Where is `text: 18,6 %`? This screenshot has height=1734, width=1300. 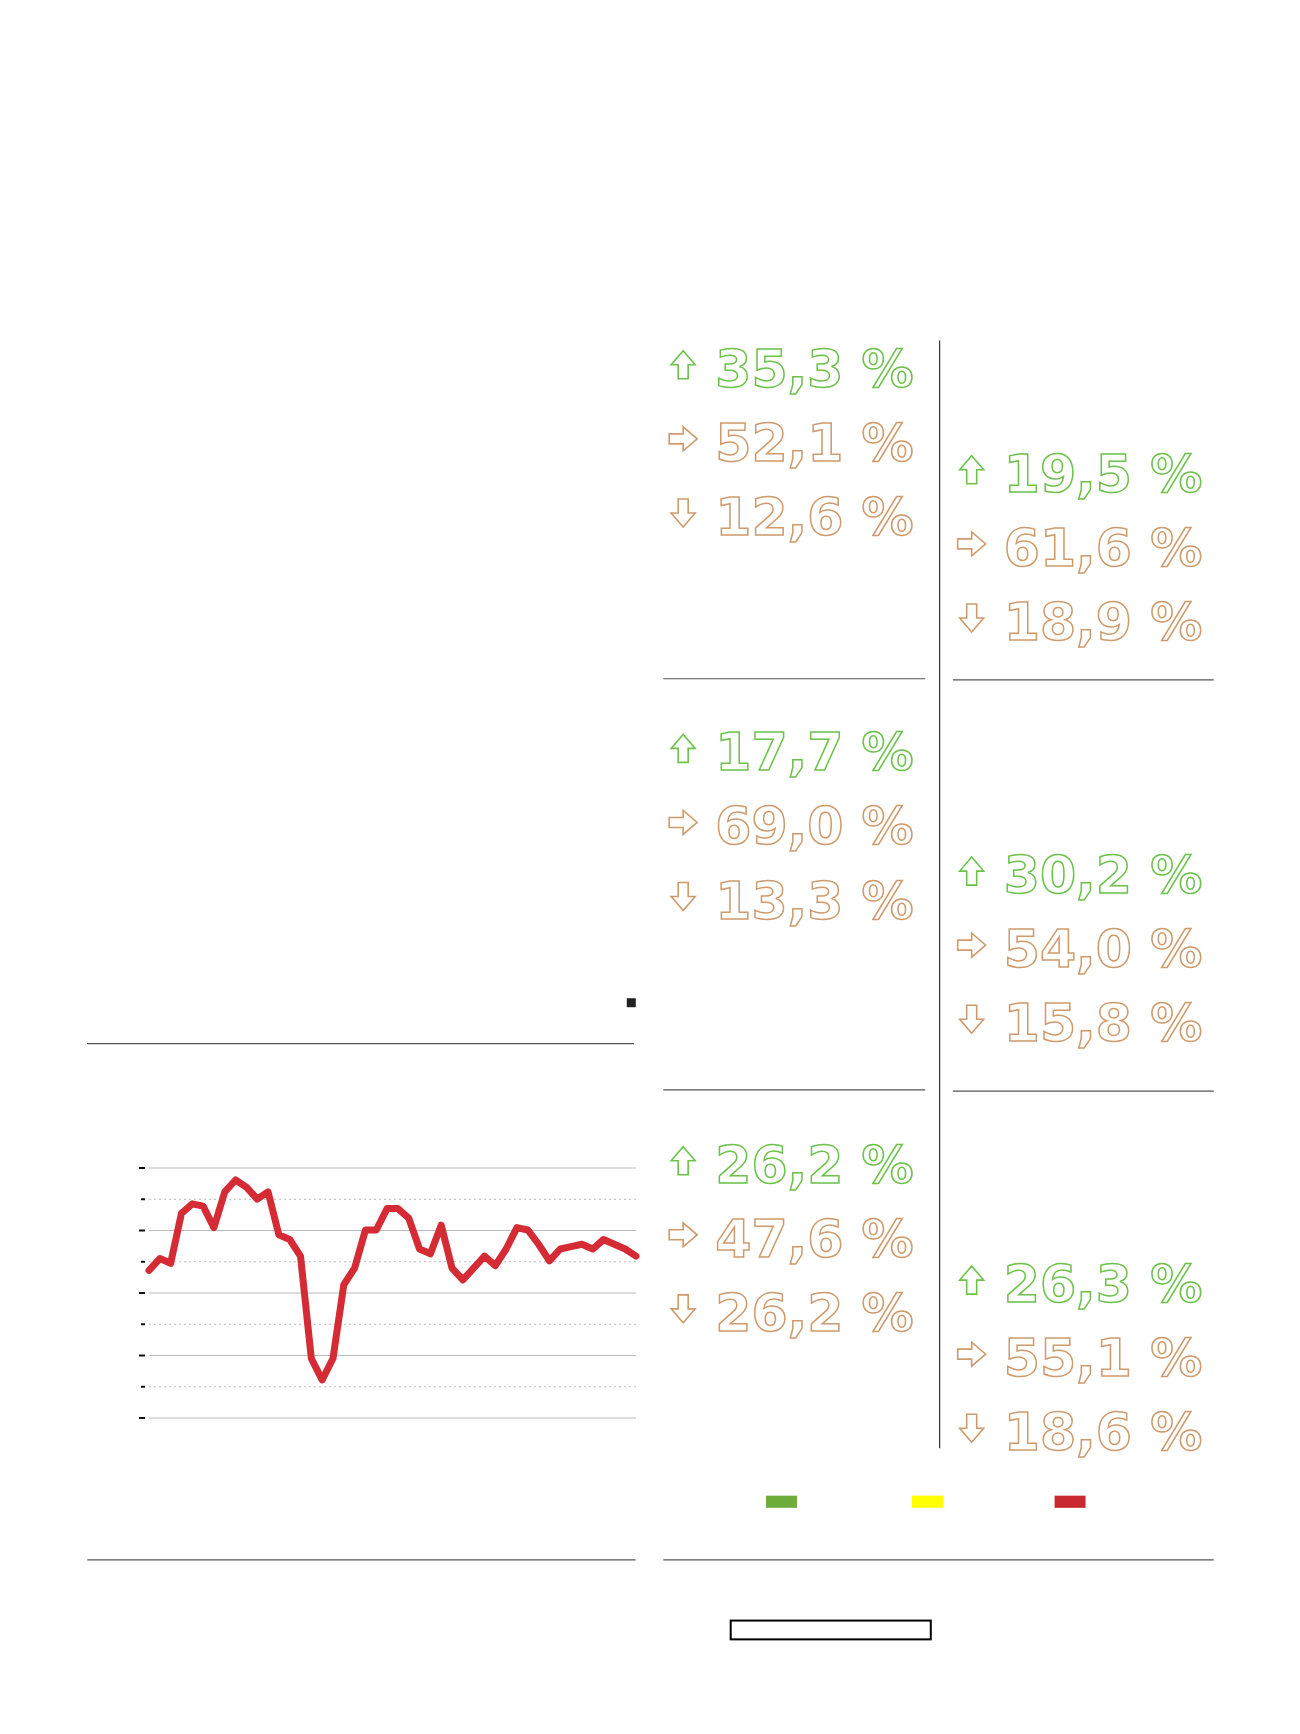
text: 18,6 % is located at coordinates (1103, 1432).